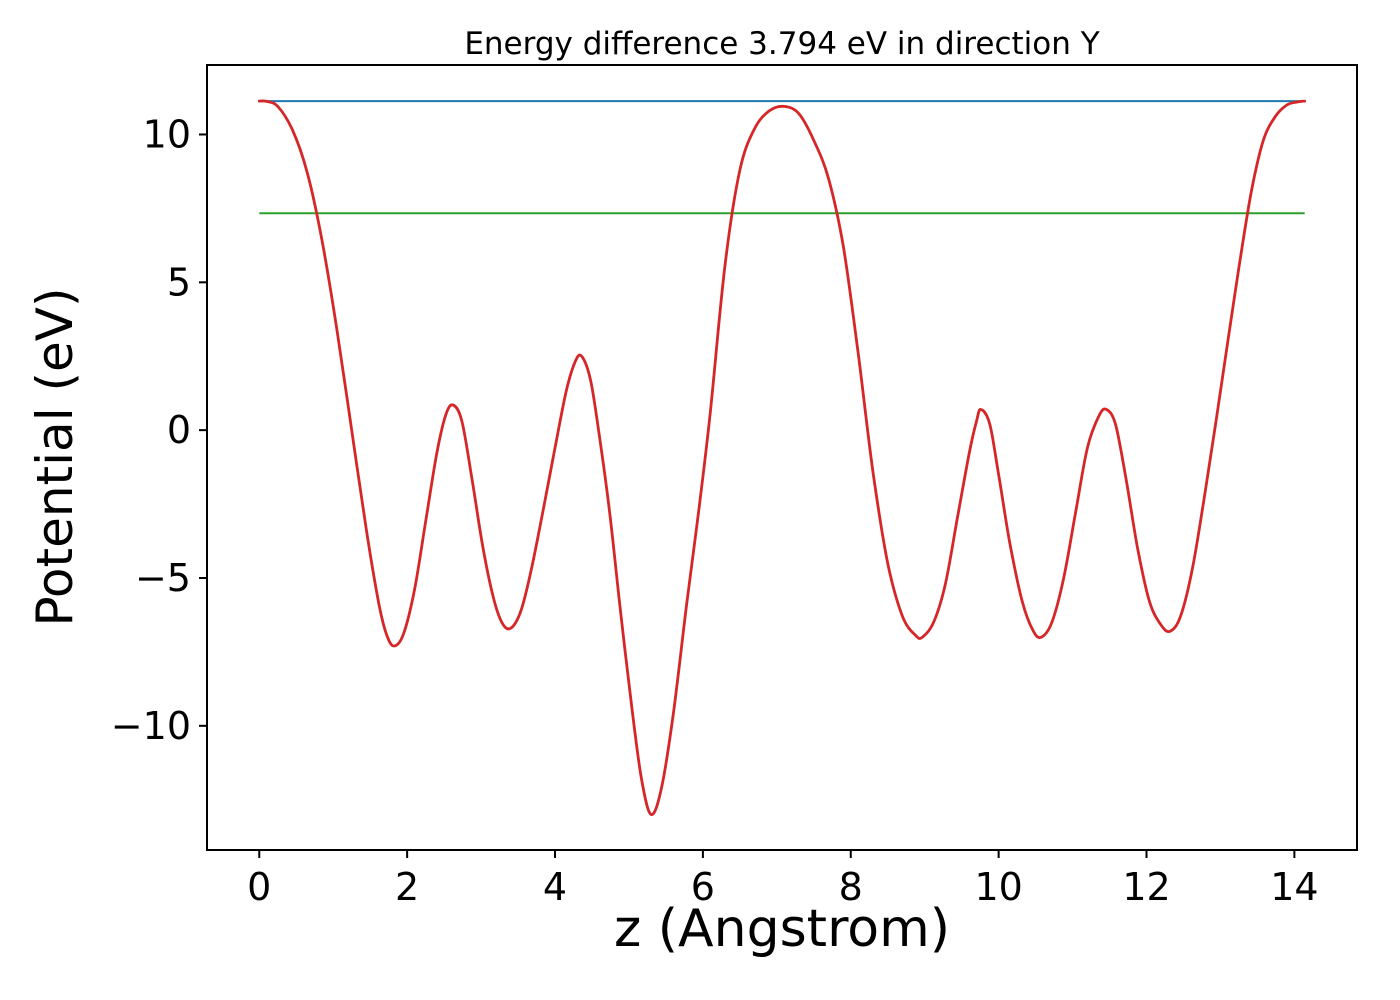 This screenshot has width=1400, height=1000. Describe the element at coordinates (179, 282) in the screenshot. I see `y-tick-label: 5` at that location.